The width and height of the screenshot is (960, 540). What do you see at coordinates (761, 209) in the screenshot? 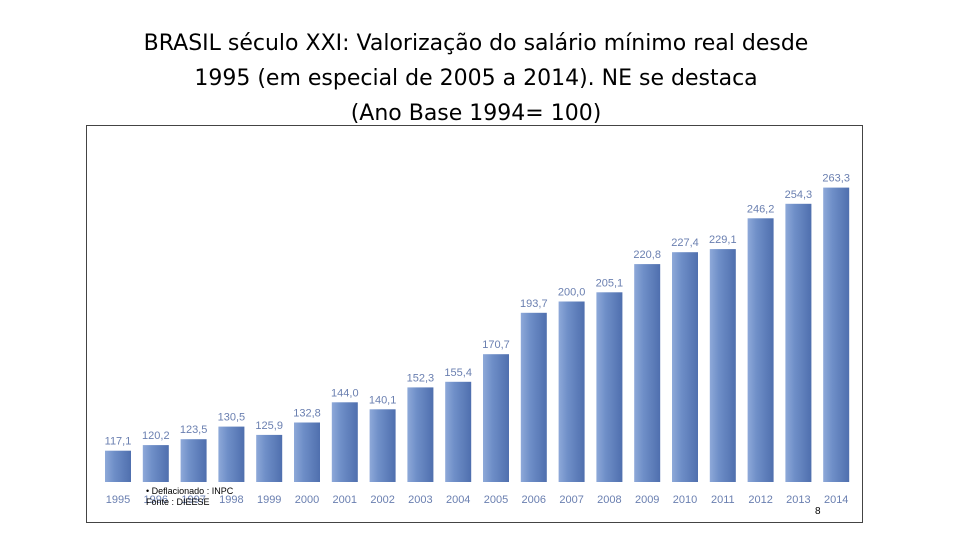
I see `value-label-2012: 246,2` at bounding box center [761, 209].